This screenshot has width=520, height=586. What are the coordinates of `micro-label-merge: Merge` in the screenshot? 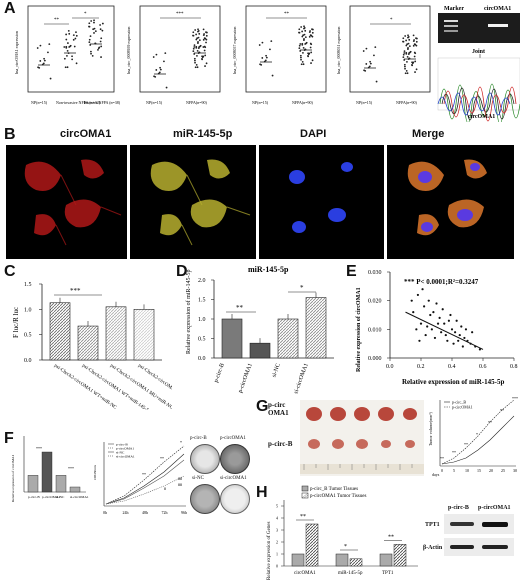 It's located at (428, 134).